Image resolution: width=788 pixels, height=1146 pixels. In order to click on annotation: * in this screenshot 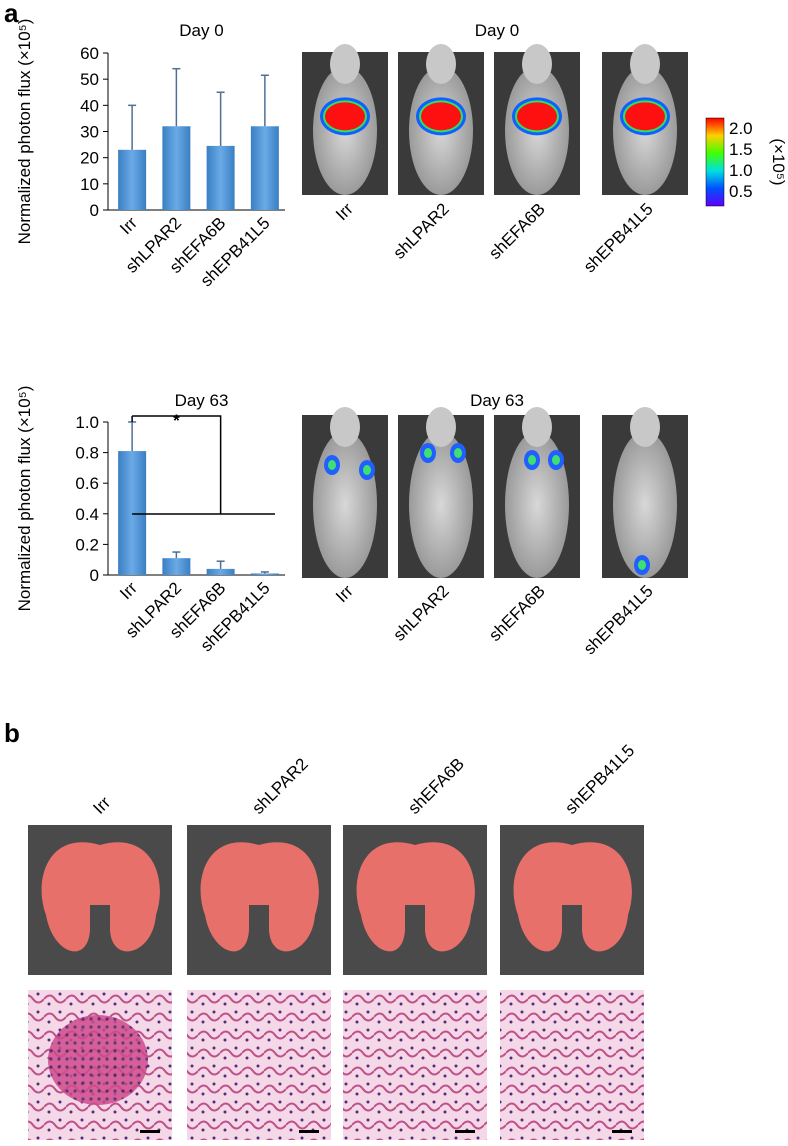, I will do `click(176, 420)`.